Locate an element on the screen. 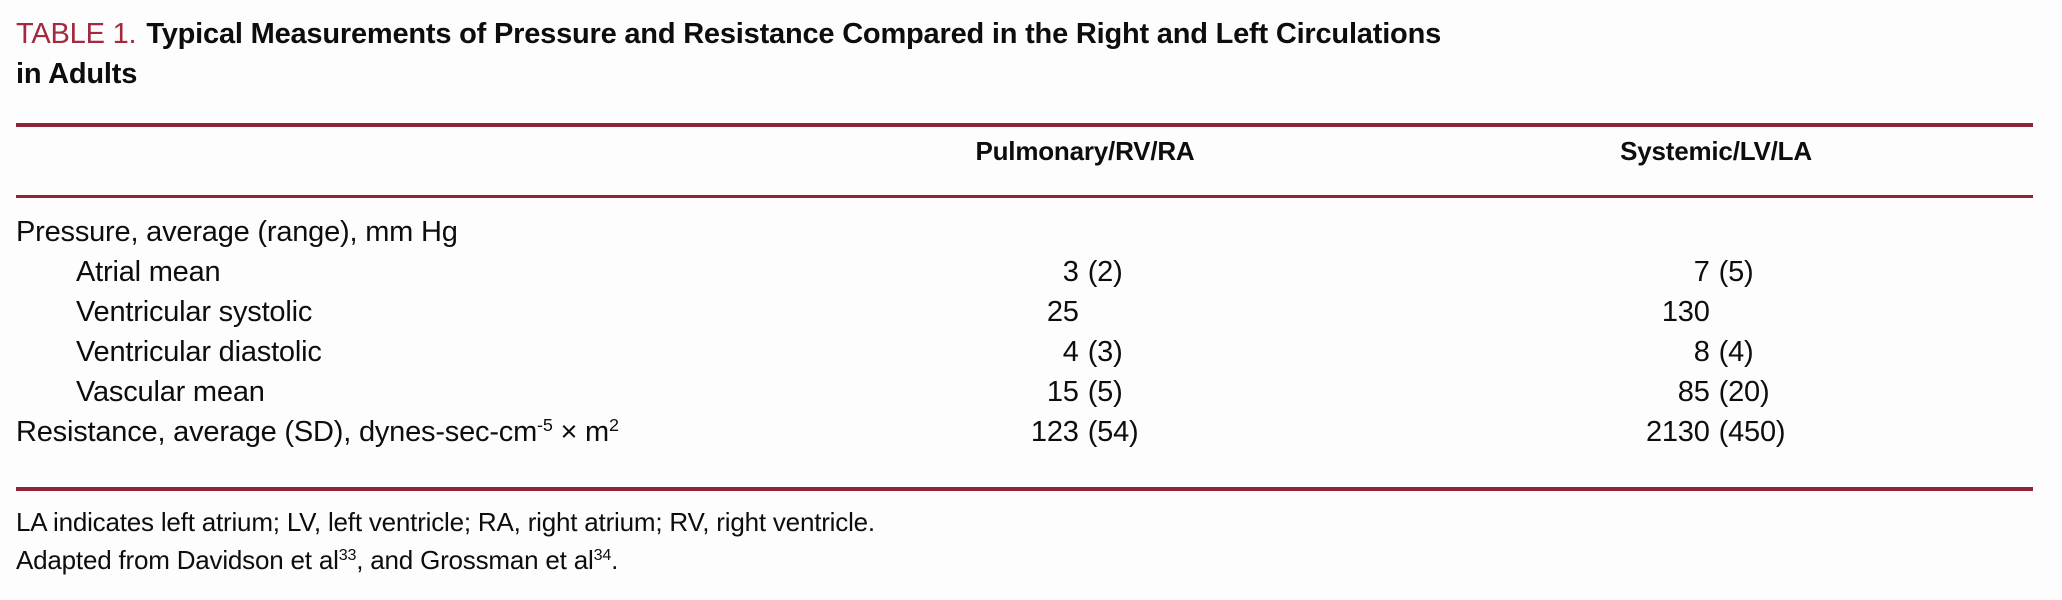 This screenshot has width=2062, height=600. cell-atrial-mean-systemic: 7 (5) is located at coordinates (1716, 272).